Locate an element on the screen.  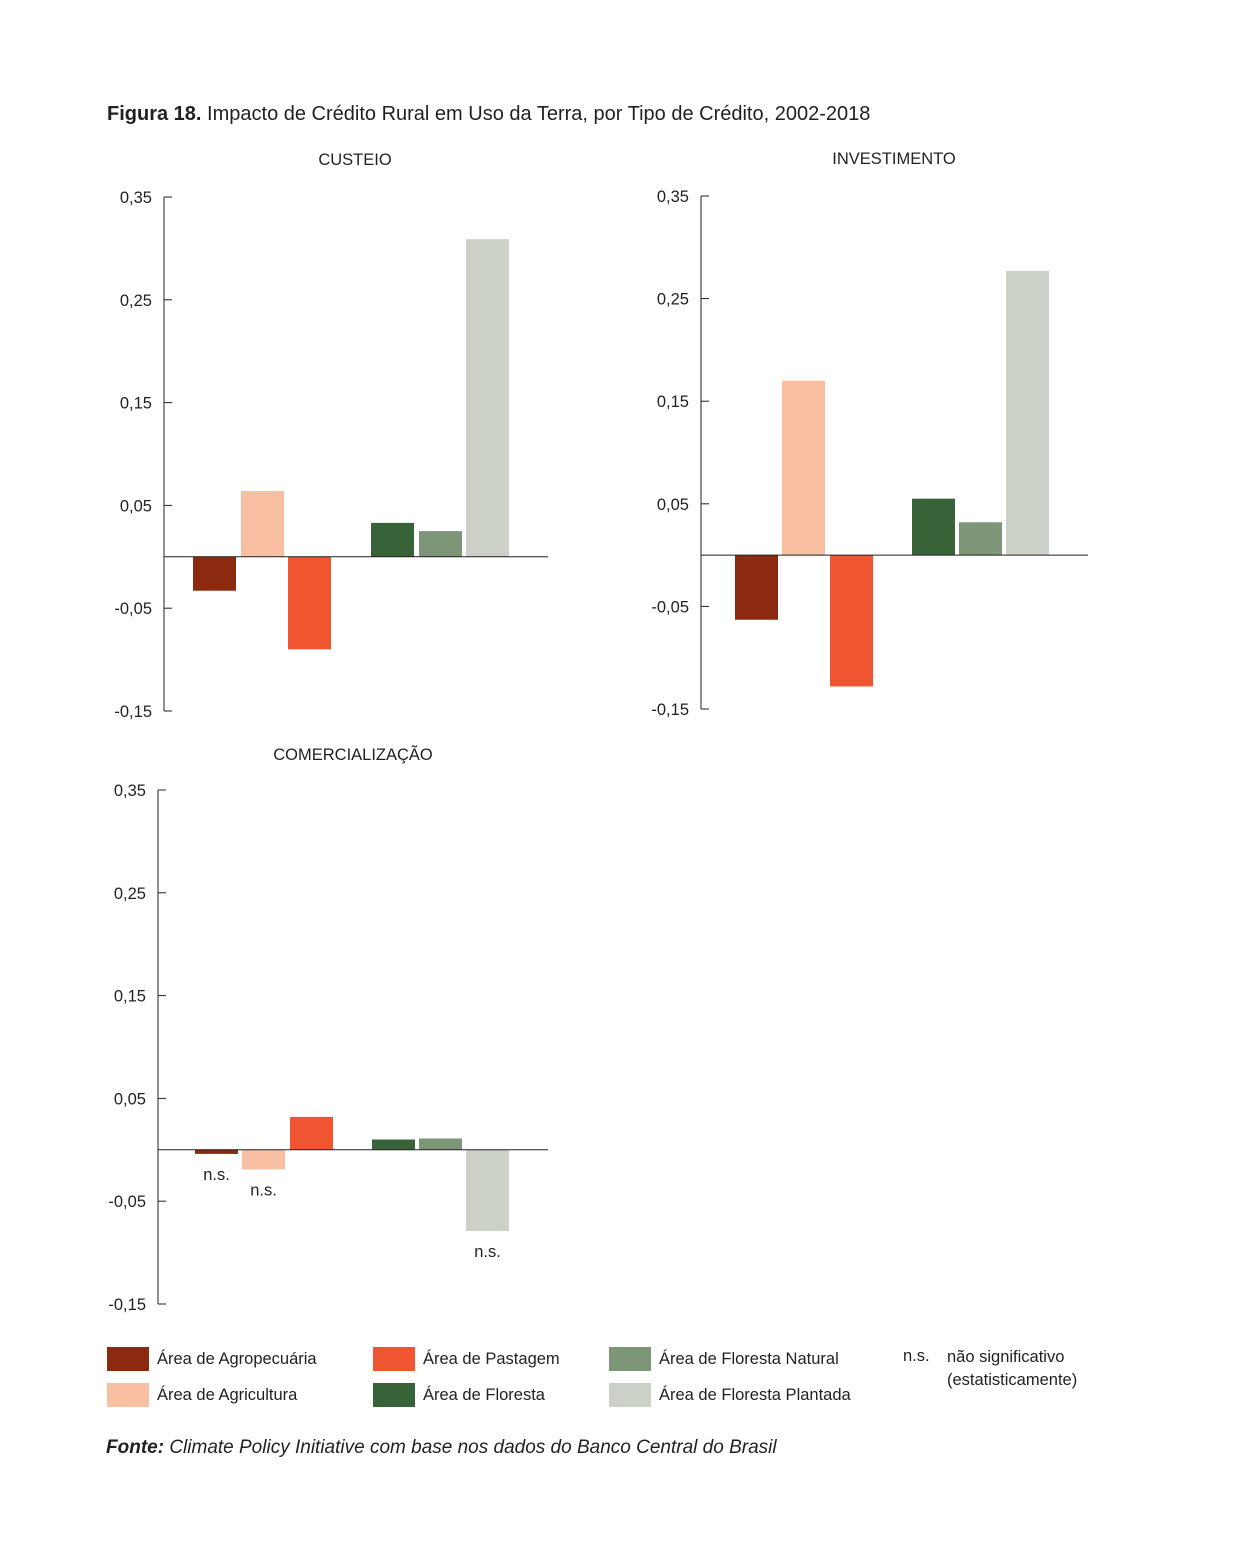
legend-label: Área de Pastagem is located at coordinates (491, 1358).